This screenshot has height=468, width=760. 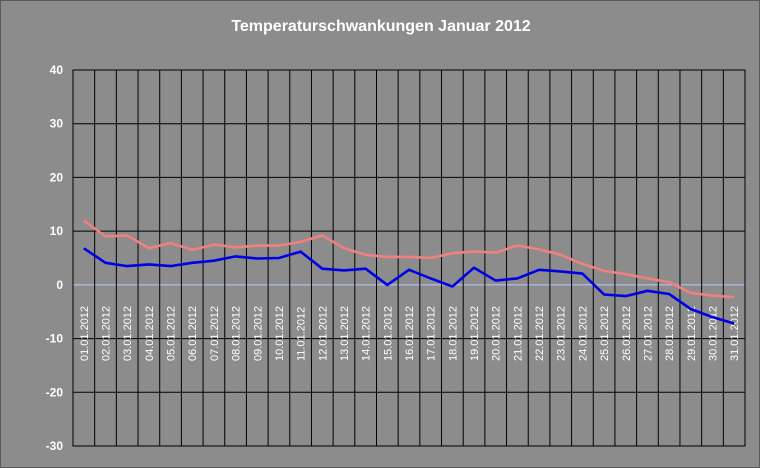 What do you see at coordinates (258, 333) in the screenshot?
I see `x-tick-label: 09.01.2012` at bounding box center [258, 333].